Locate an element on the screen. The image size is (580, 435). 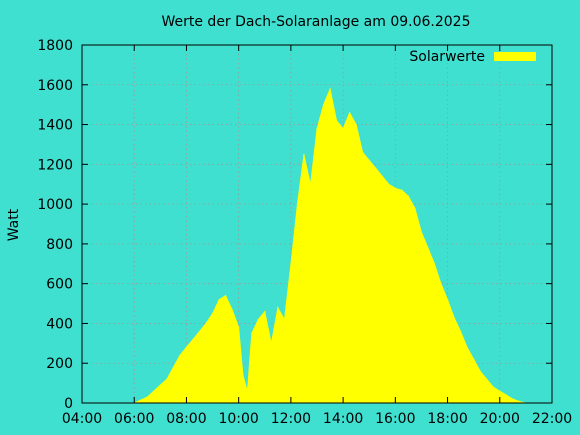
x-tick-label: 10:00 is located at coordinates (238, 419).